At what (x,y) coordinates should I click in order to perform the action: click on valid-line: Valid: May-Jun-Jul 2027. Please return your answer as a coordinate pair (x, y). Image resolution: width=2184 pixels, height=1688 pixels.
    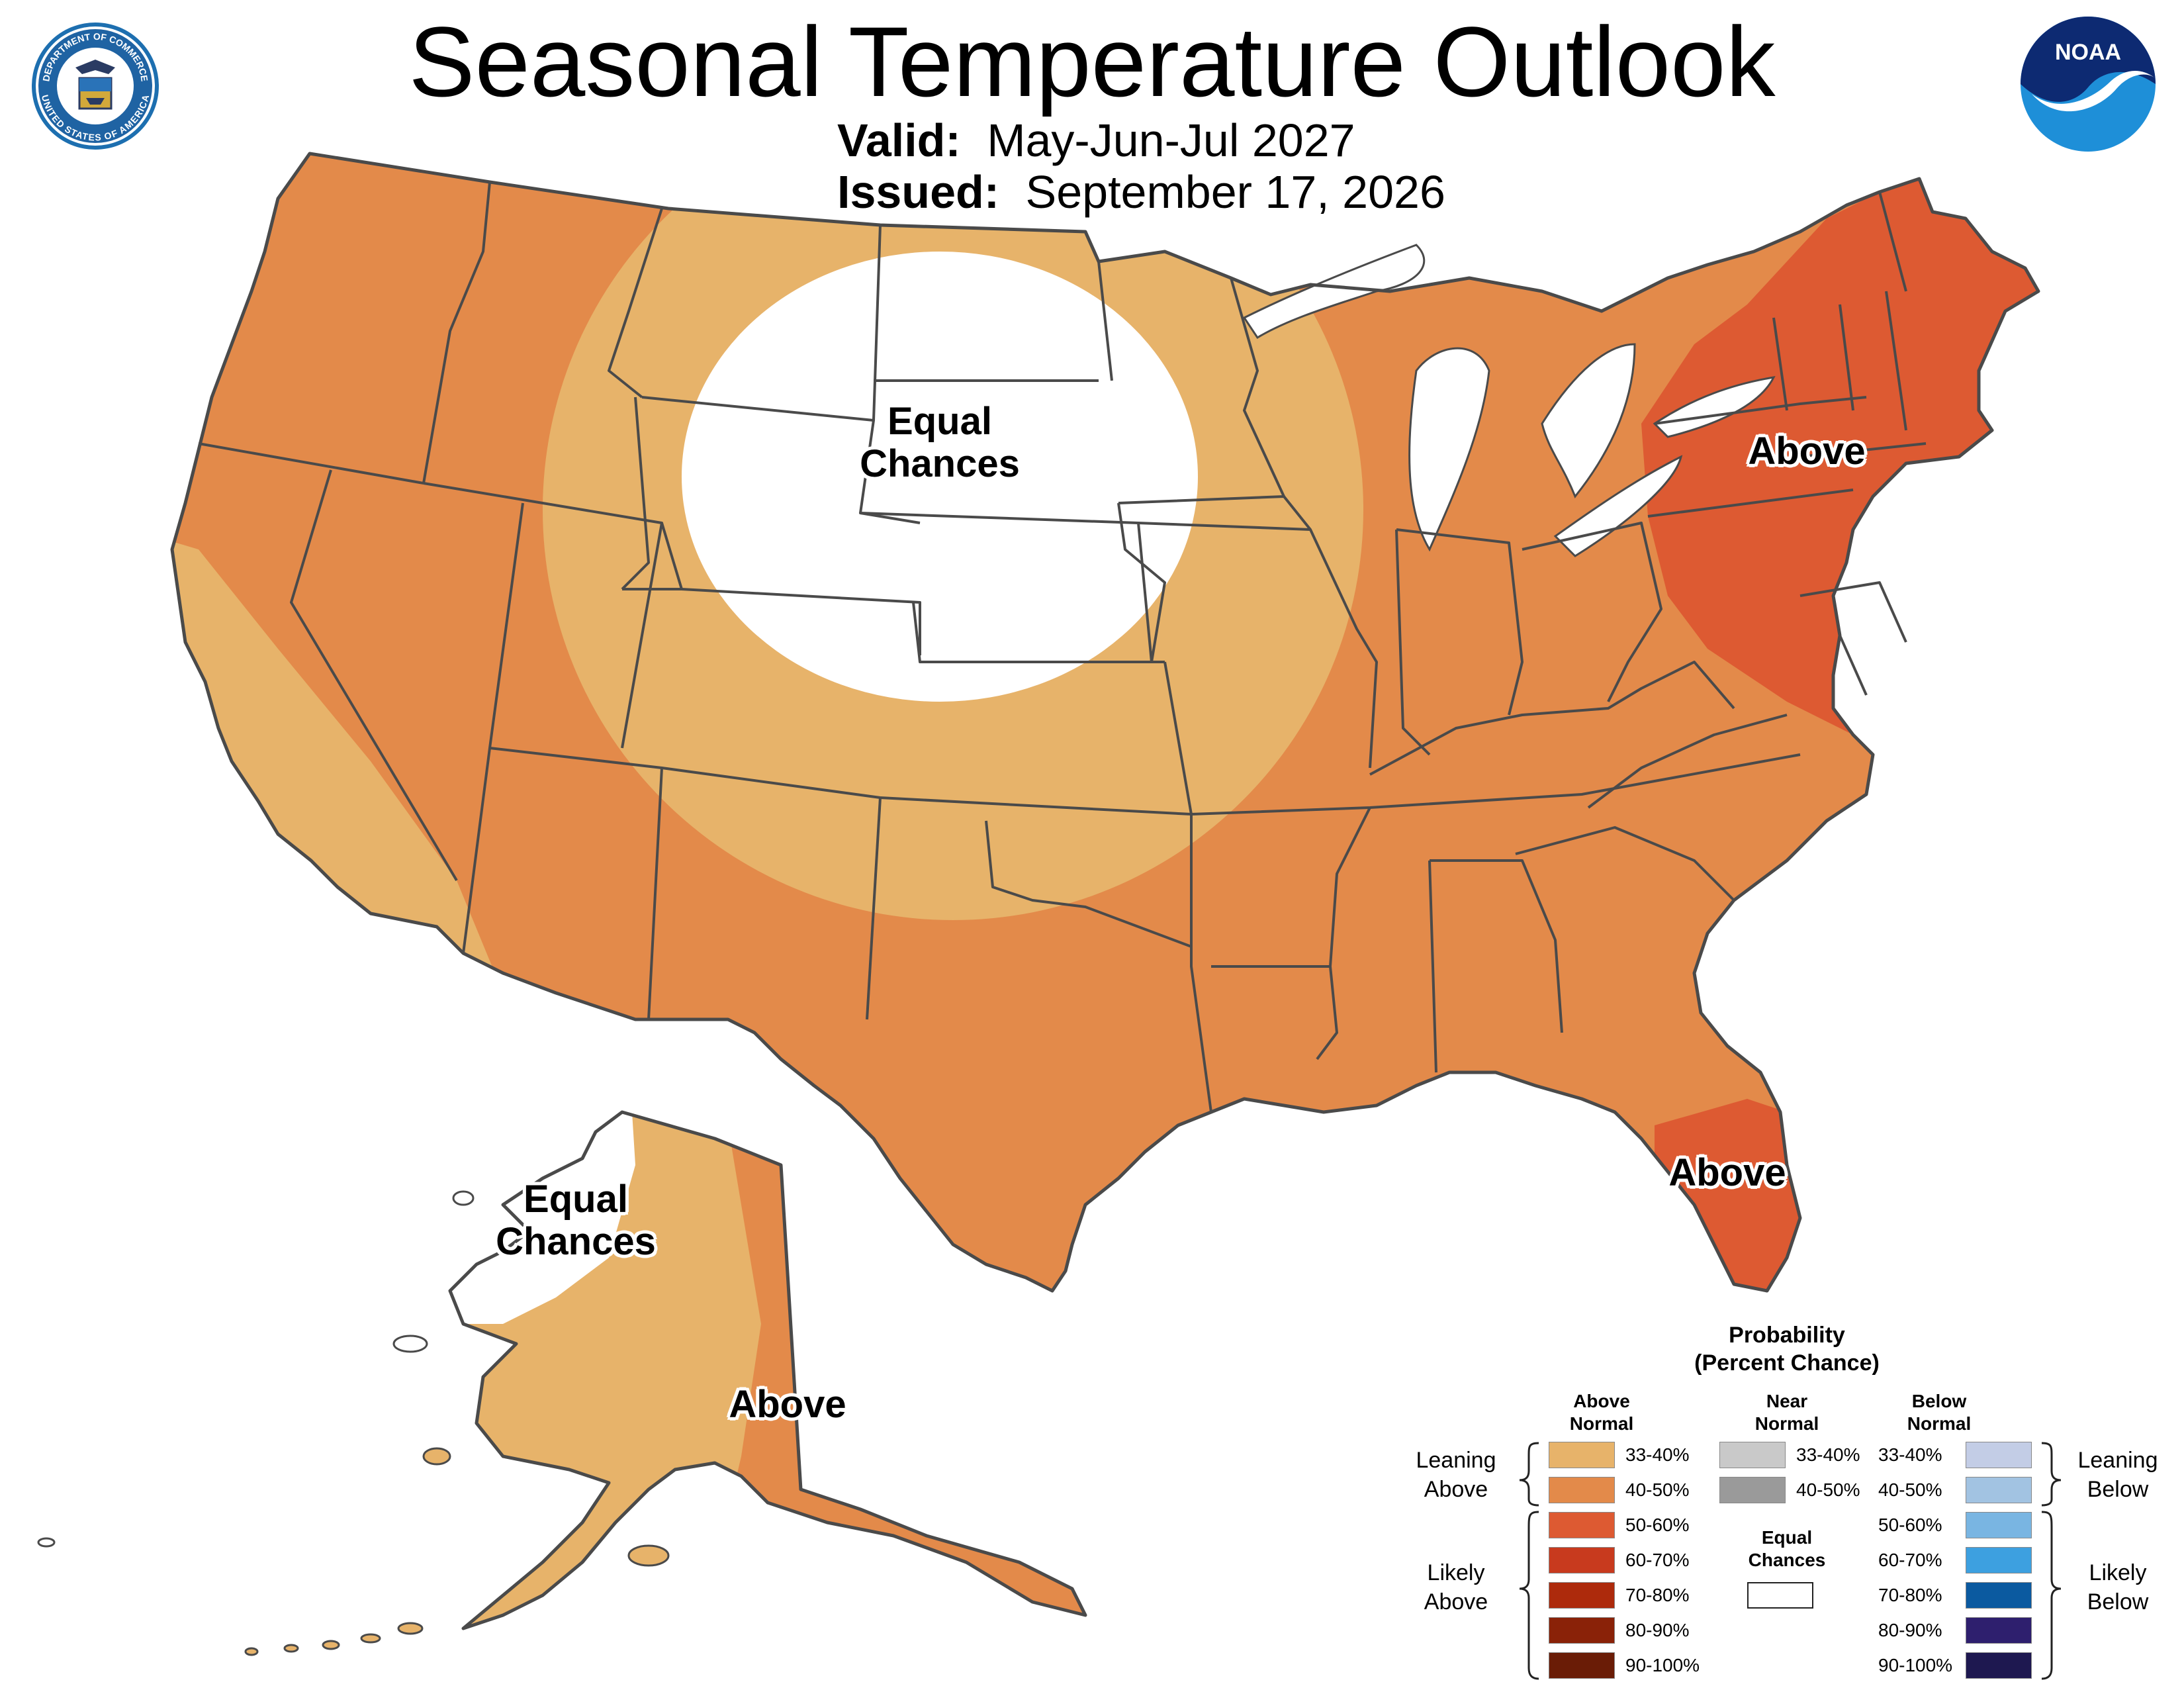
    Looking at the image, I should click on (1096, 140).